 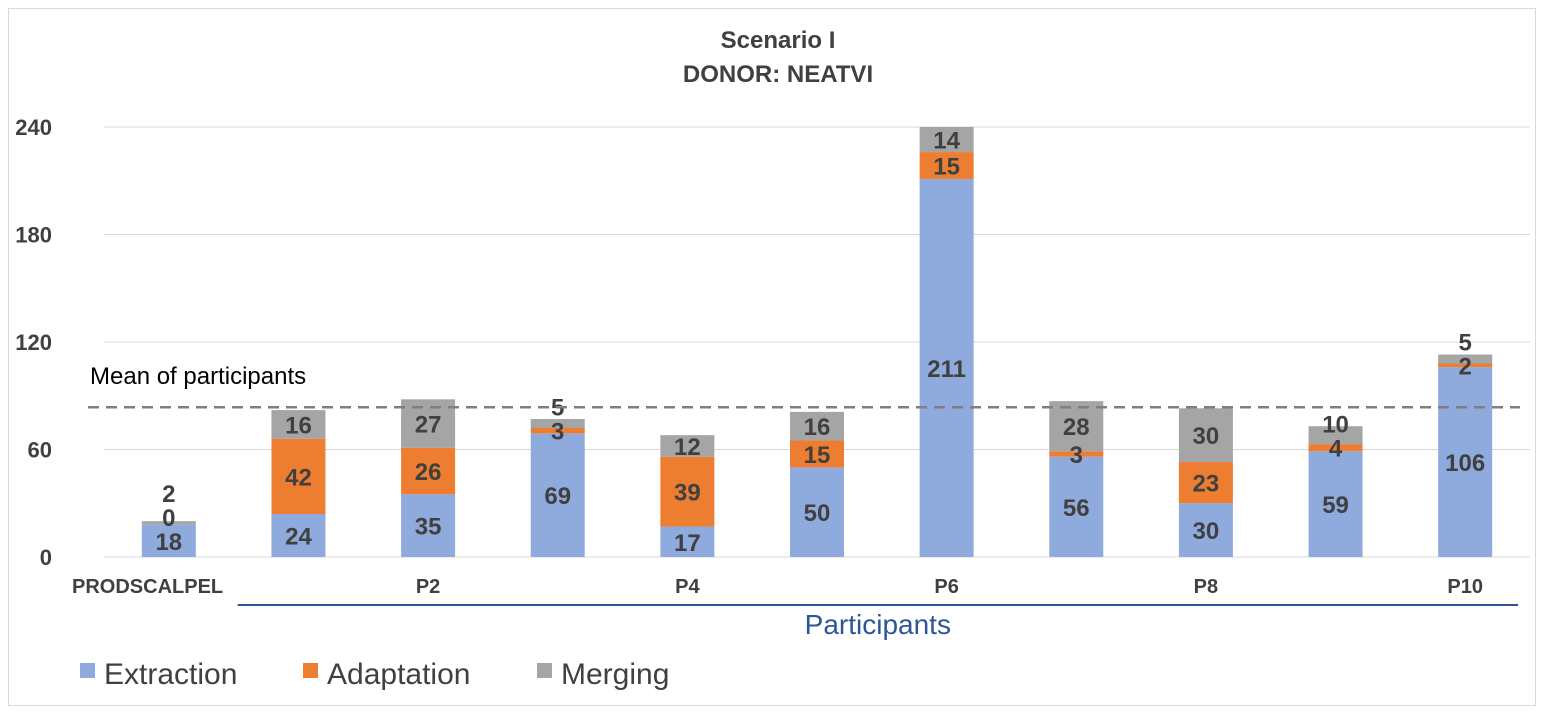 I want to click on data-label-extraction: 35, so click(x=428, y=527).